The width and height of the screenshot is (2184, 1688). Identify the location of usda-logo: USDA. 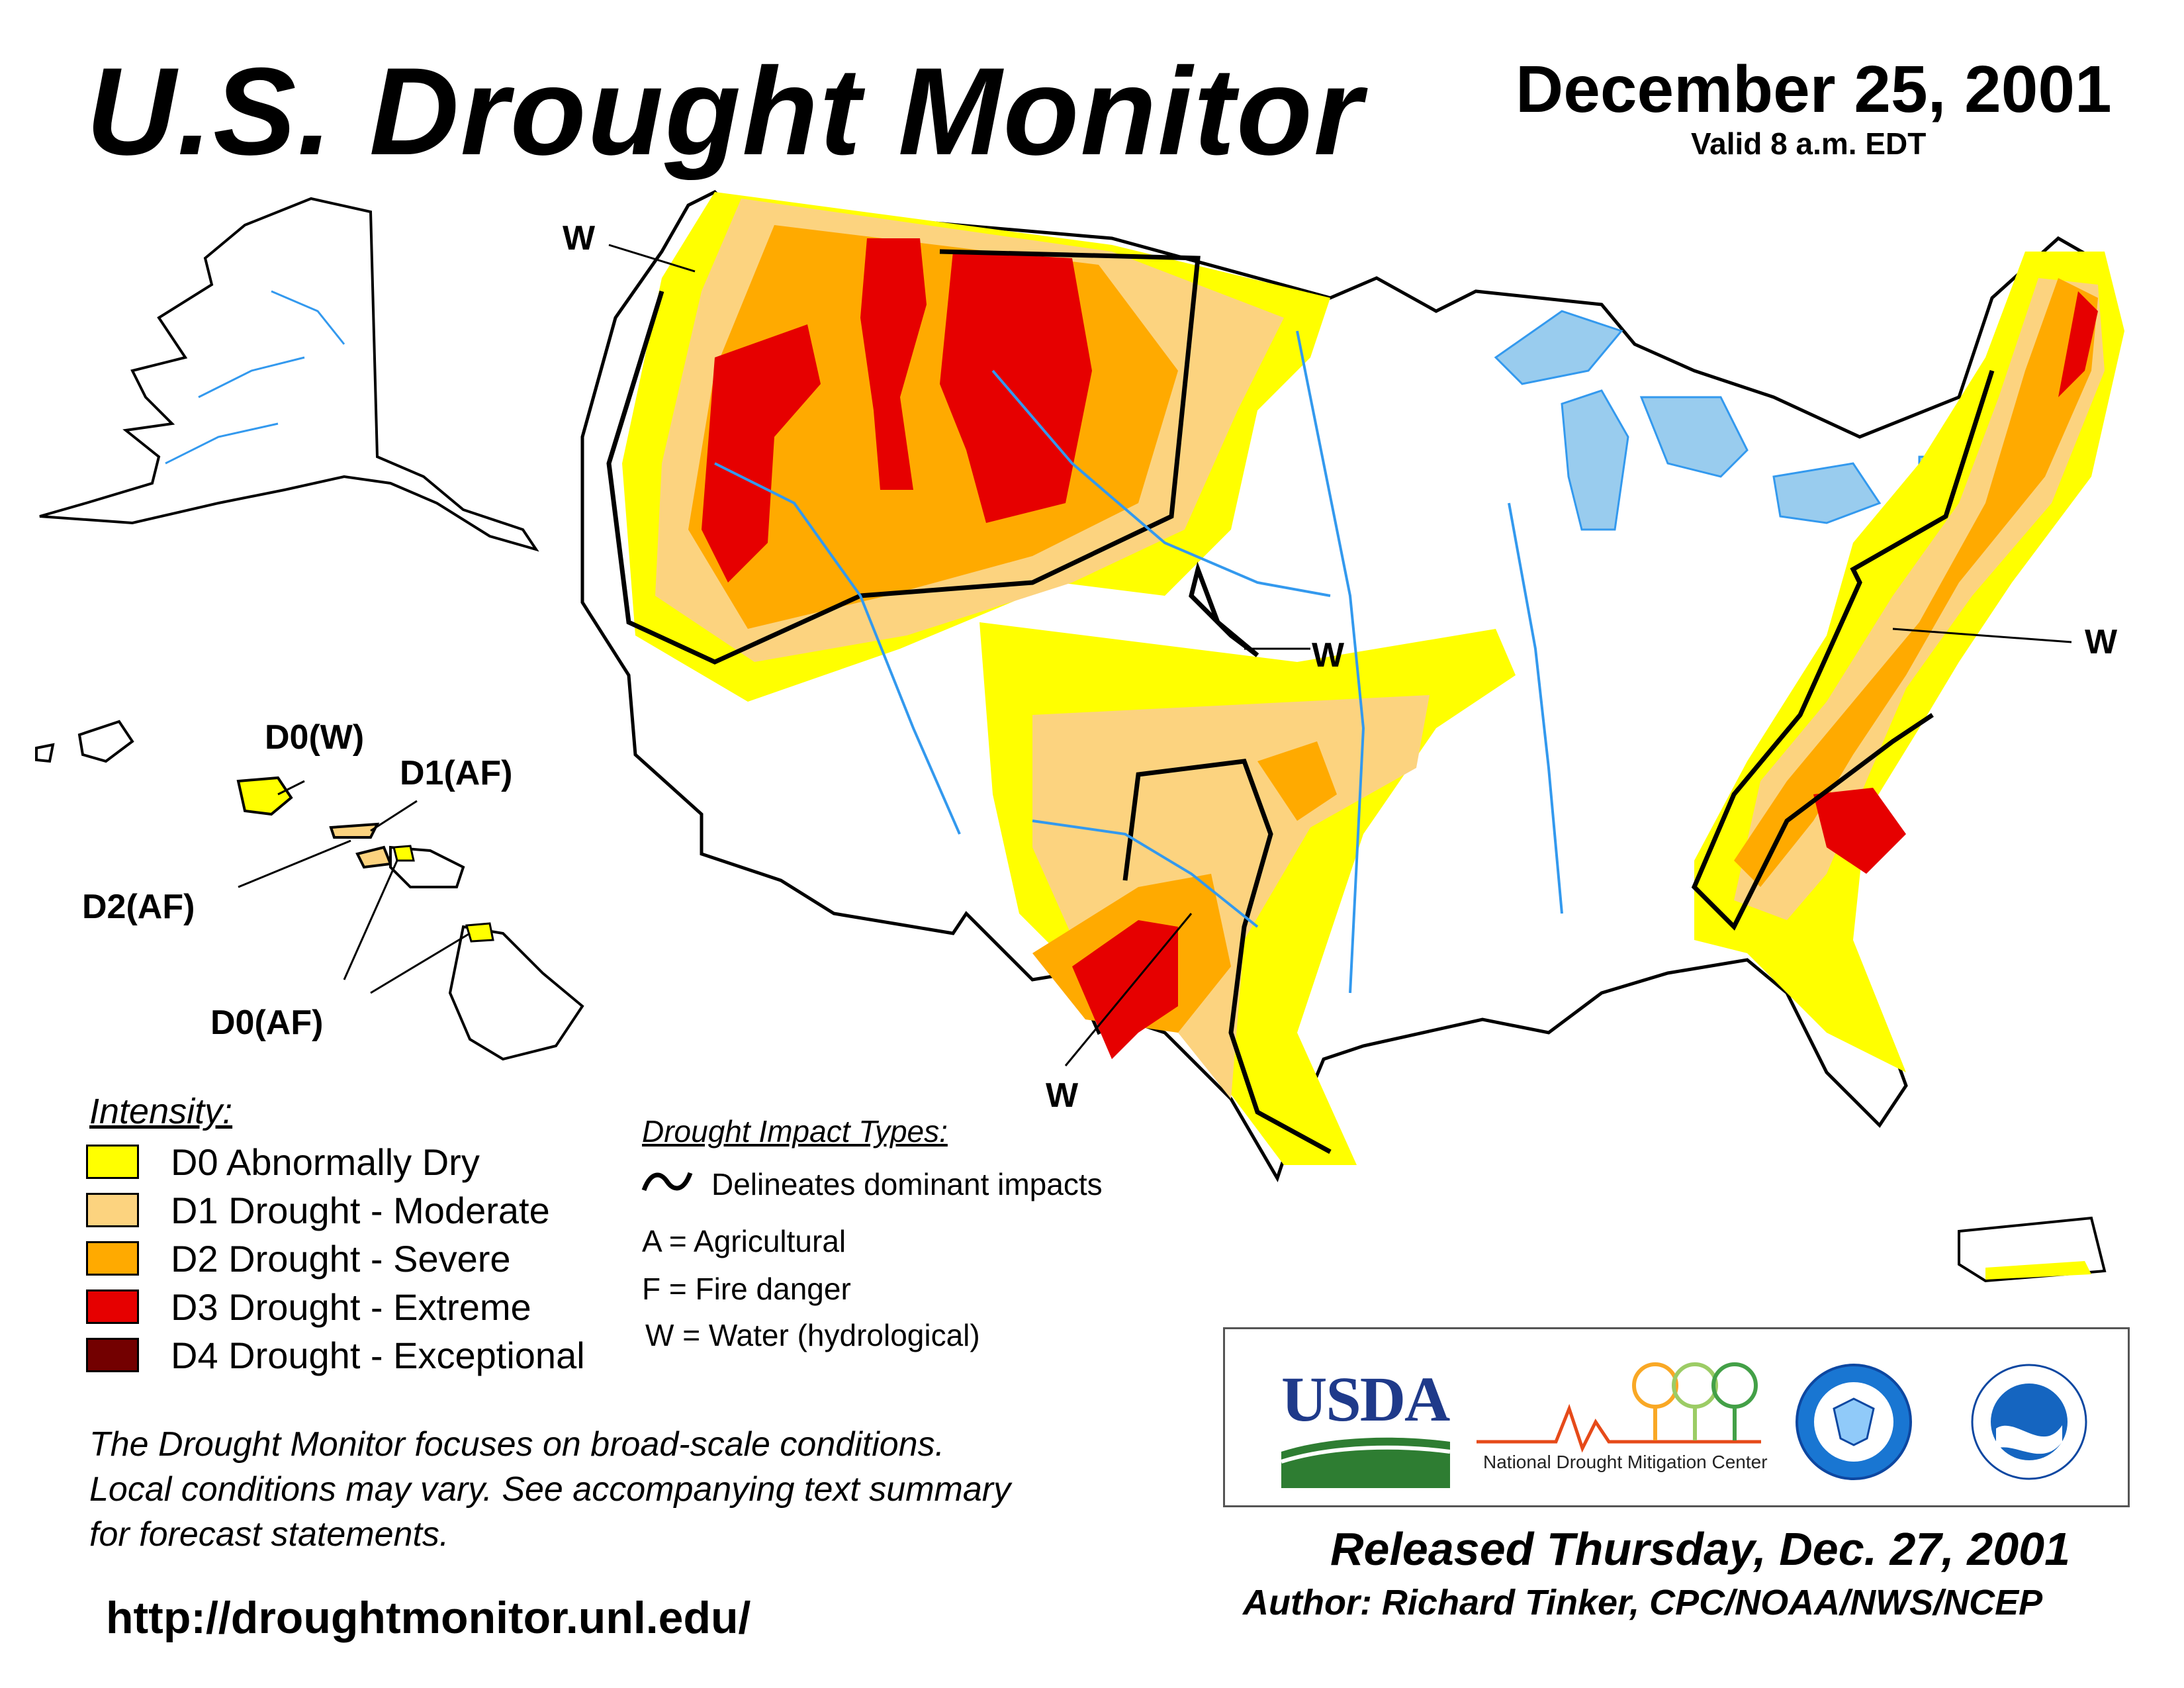
(1365, 1399).